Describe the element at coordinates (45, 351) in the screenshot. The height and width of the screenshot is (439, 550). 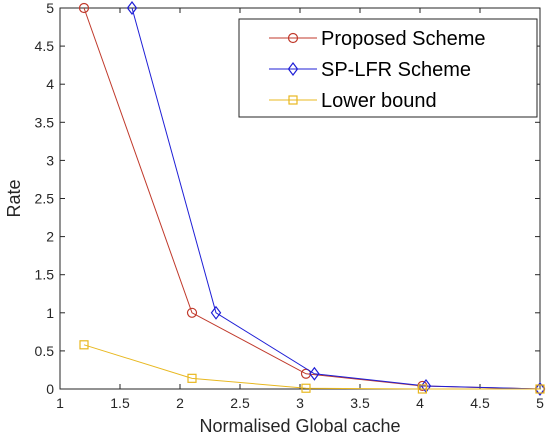
I see `y-tick-label: 0.5` at that location.